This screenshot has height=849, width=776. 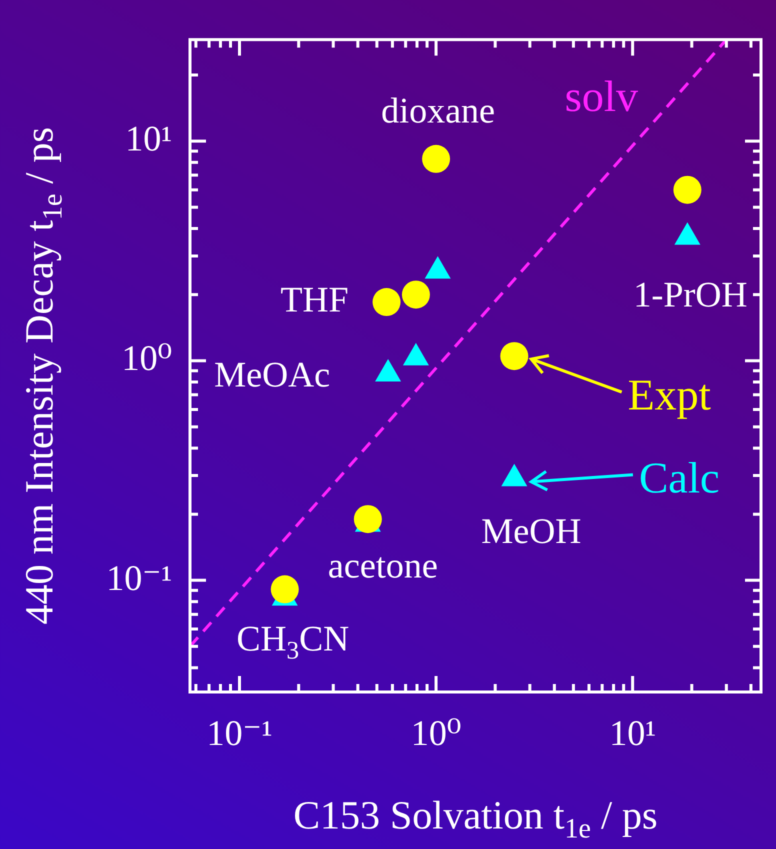 What do you see at coordinates (139, 578) in the screenshot?
I see `y-tick-label: 10⁻¹` at bounding box center [139, 578].